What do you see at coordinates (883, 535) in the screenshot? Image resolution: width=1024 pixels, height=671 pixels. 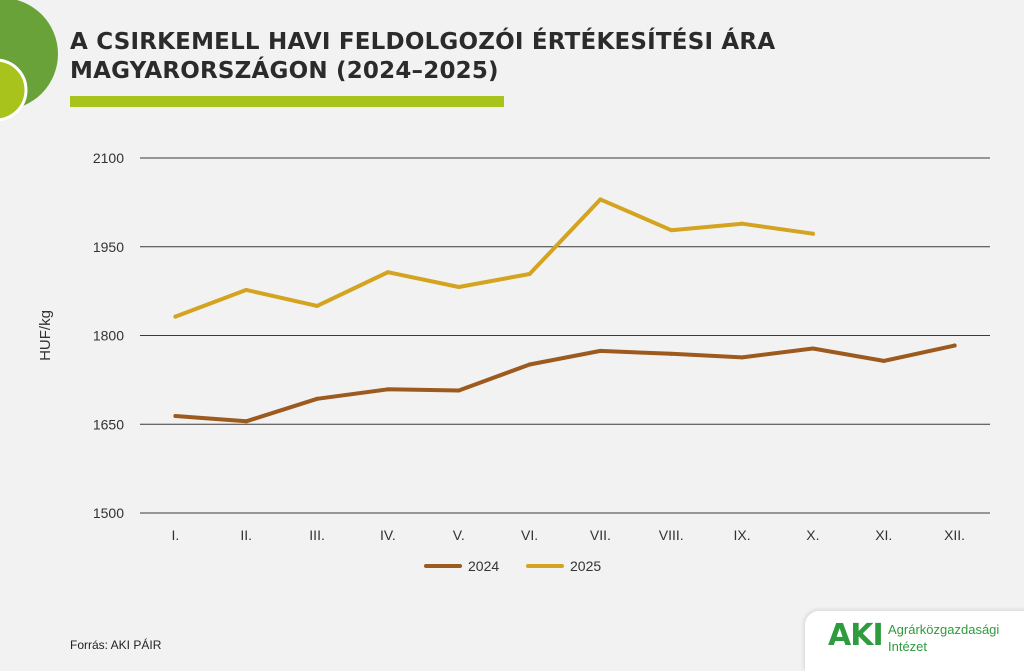 I see `x-tick-label-11: XI.` at bounding box center [883, 535].